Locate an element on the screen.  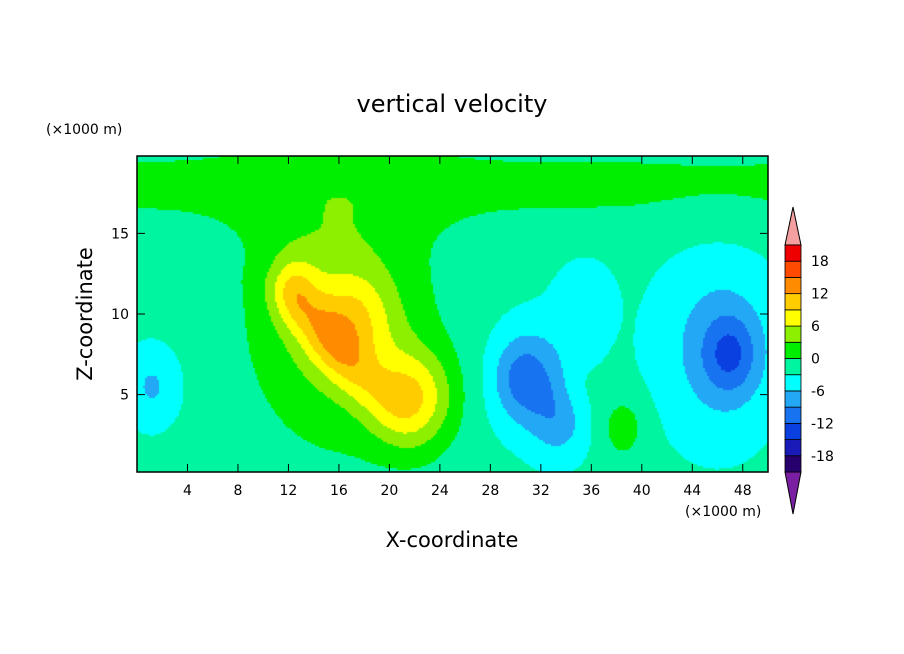
x-axis-label: X-coordinate is located at coordinates (452, 540).